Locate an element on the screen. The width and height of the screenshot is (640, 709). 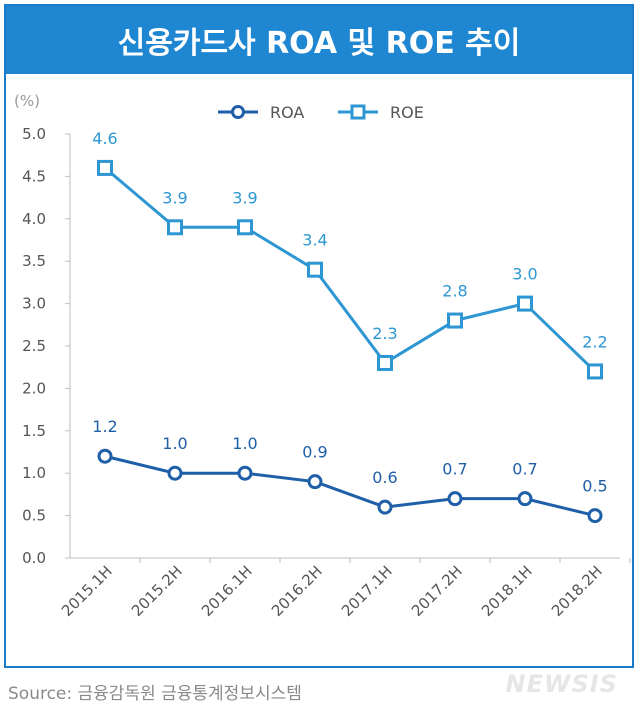
data-label-roe: 2.8 is located at coordinates (454, 291).